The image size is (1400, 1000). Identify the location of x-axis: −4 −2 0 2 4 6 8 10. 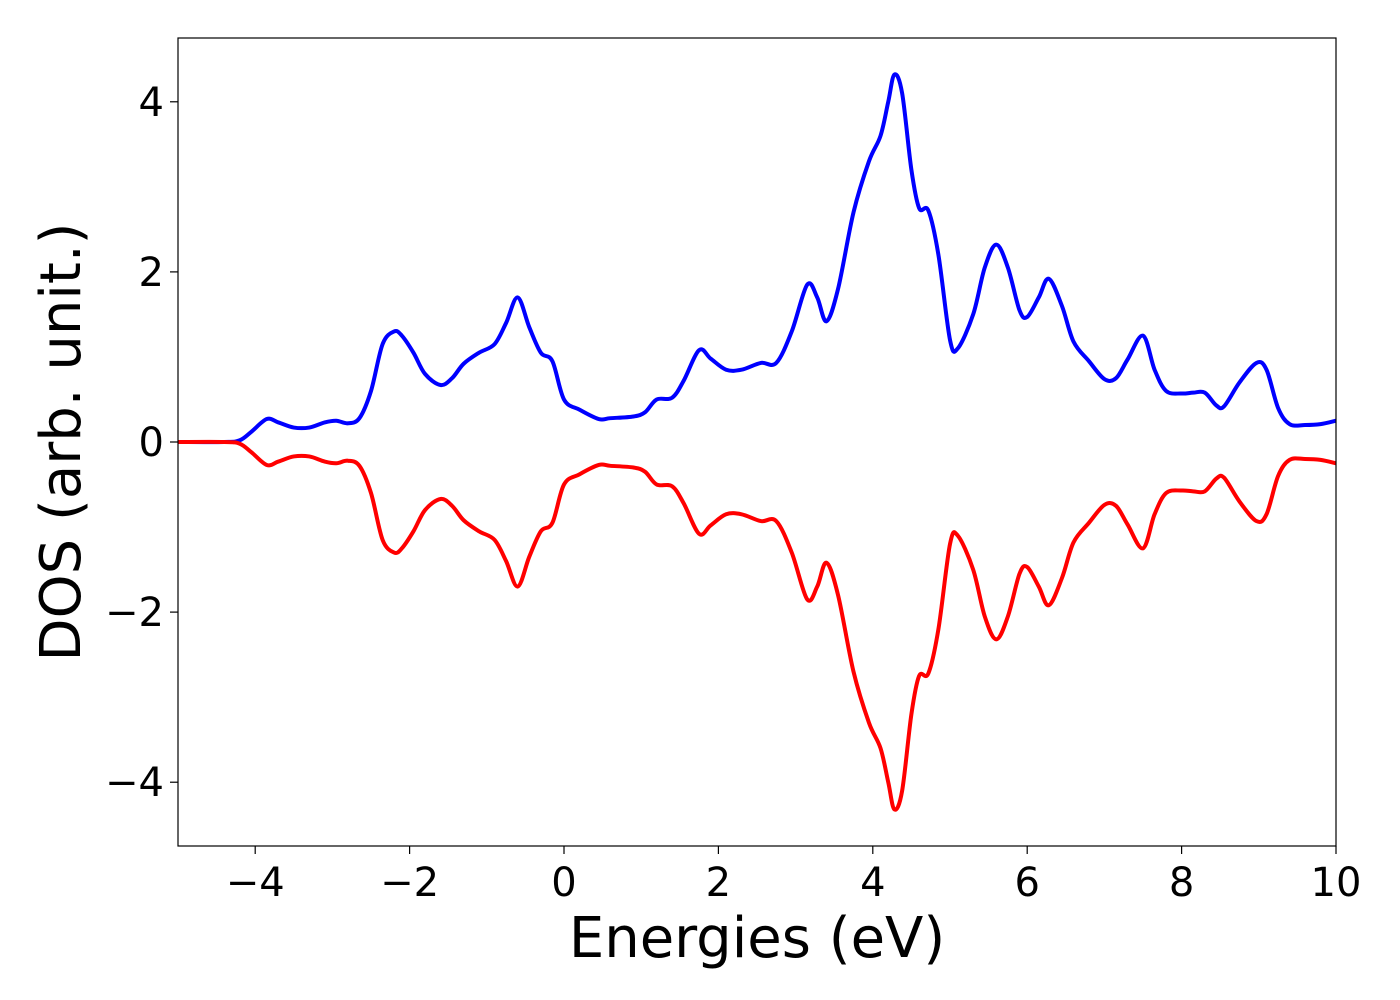
(794, 876).